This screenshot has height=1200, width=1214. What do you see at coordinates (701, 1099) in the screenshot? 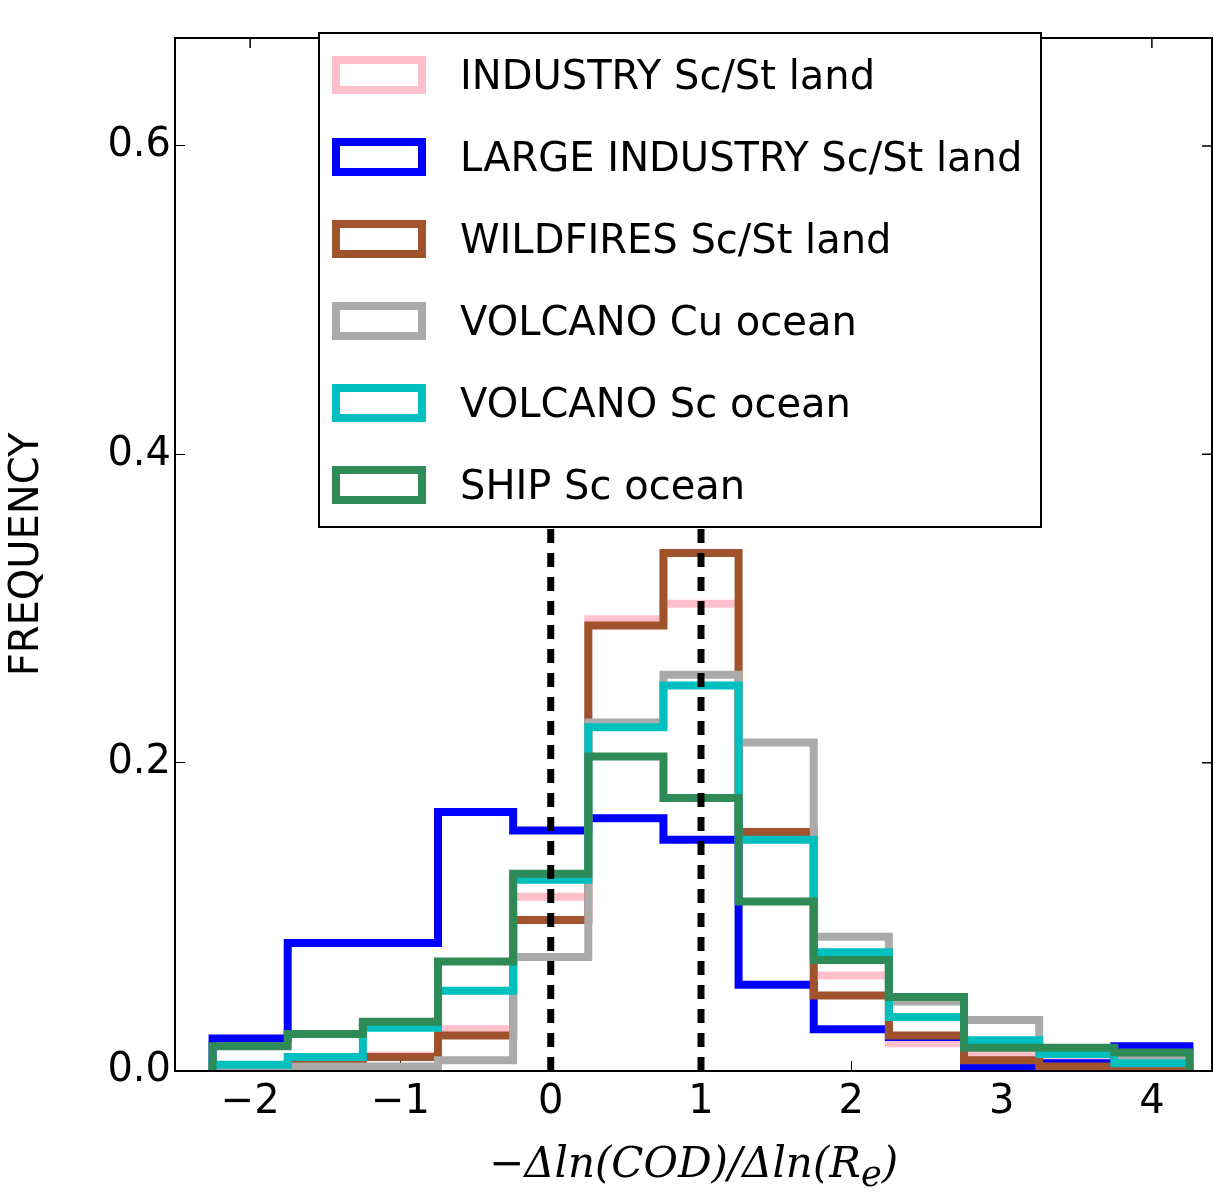
I see `x-tick-label: 1` at bounding box center [701, 1099].